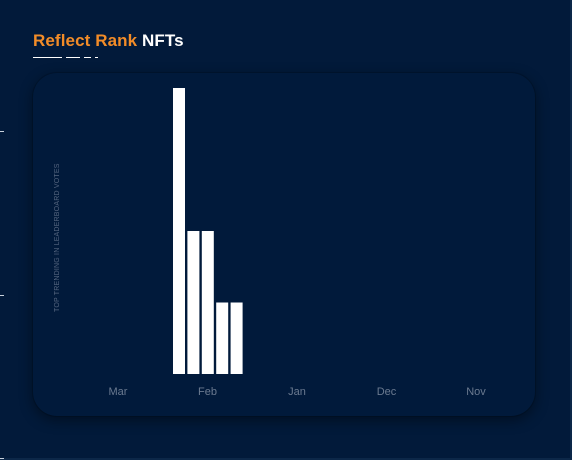 The image size is (572, 460). I want to click on x-tick-label: Jan, so click(297, 392).